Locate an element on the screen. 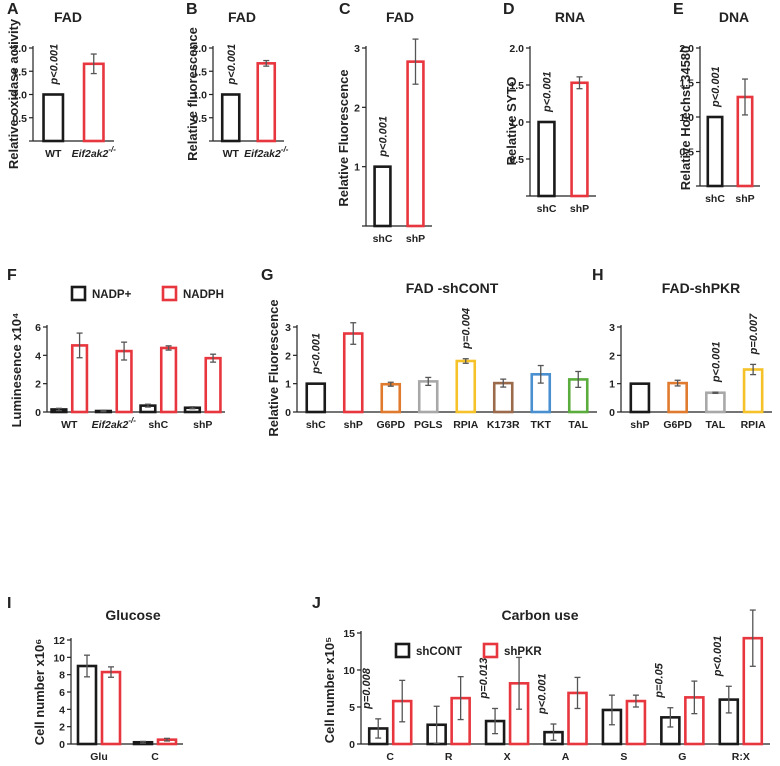  y-axis-label-j: Cell number x10⁵ is located at coordinates (329, 690).